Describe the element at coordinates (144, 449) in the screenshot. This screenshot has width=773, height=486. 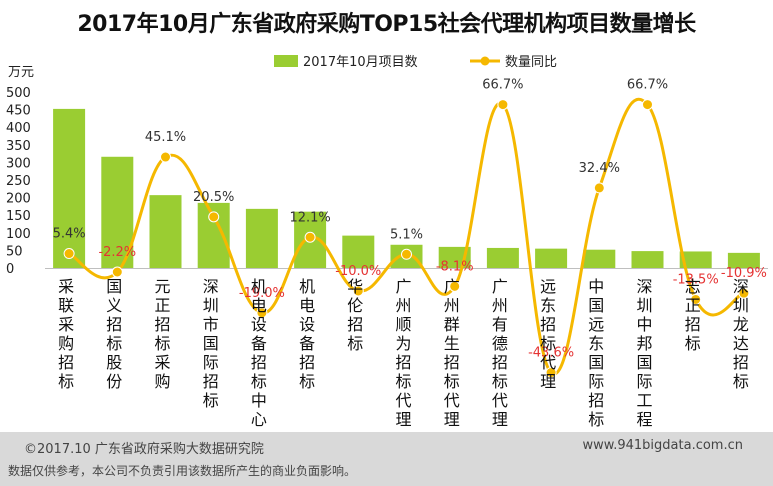
I see `footer-source: ©2017.10 广东省政府采购大数据研究院` at that location.